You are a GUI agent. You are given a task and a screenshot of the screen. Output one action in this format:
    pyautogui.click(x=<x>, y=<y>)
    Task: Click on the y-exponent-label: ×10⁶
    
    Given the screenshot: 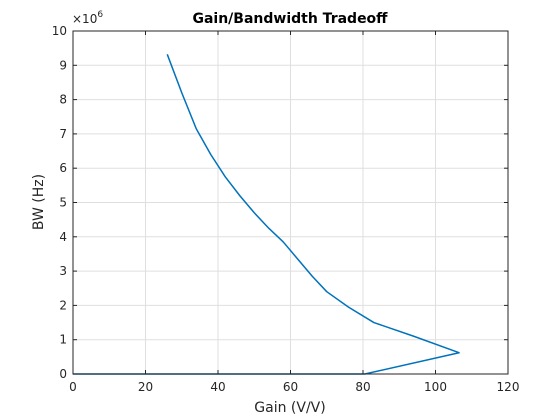 What is the action you would take?
    pyautogui.click(x=87, y=18)
    